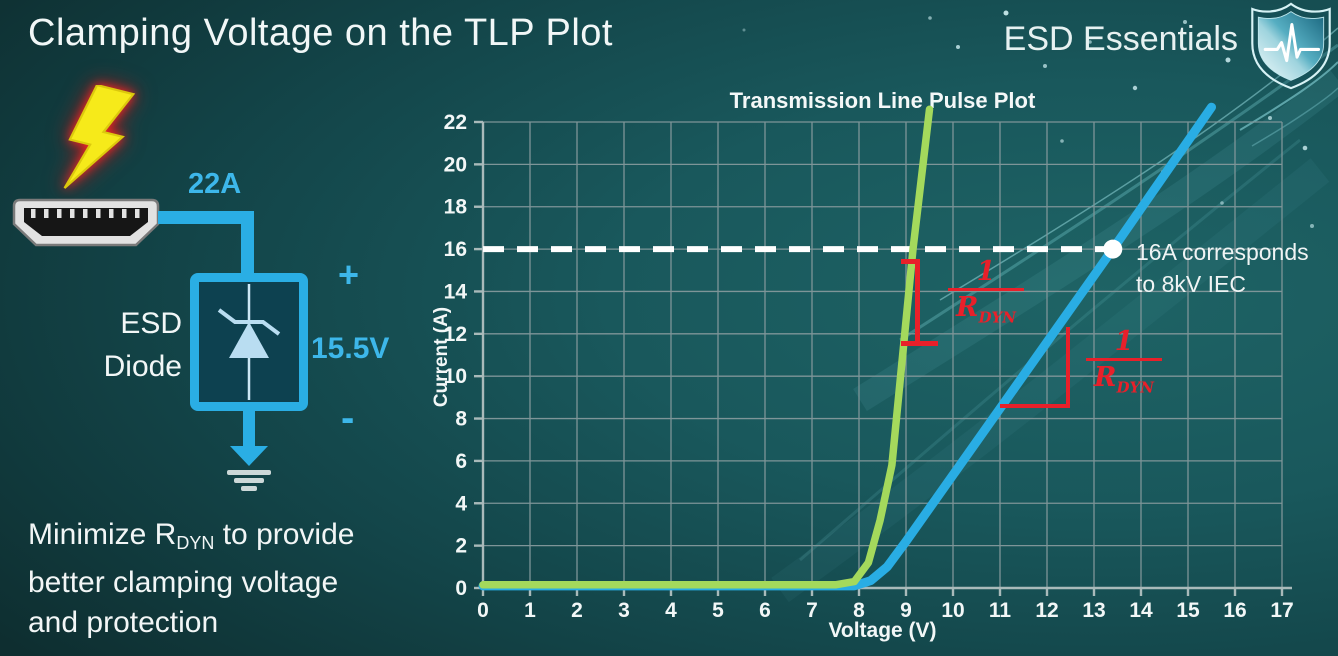  Describe the element at coordinates (1191, 284) in the screenshot. I see `marker-callout-line2: to 8kV IEC` at that location.